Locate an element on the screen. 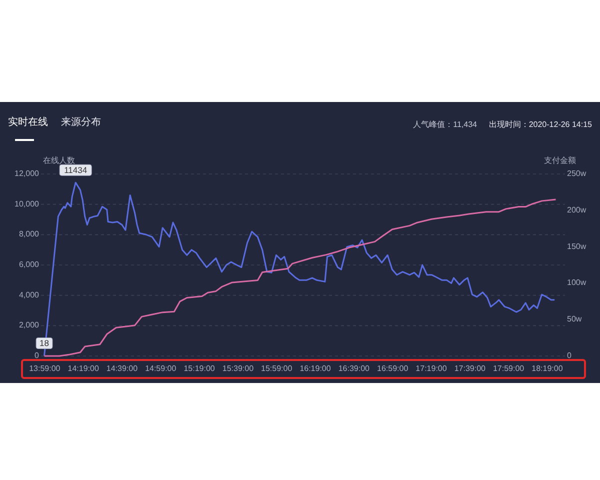 This screenshot has height=480, width=600. x-tick-label: 14:39:00 is located at coordinates (122, 368).